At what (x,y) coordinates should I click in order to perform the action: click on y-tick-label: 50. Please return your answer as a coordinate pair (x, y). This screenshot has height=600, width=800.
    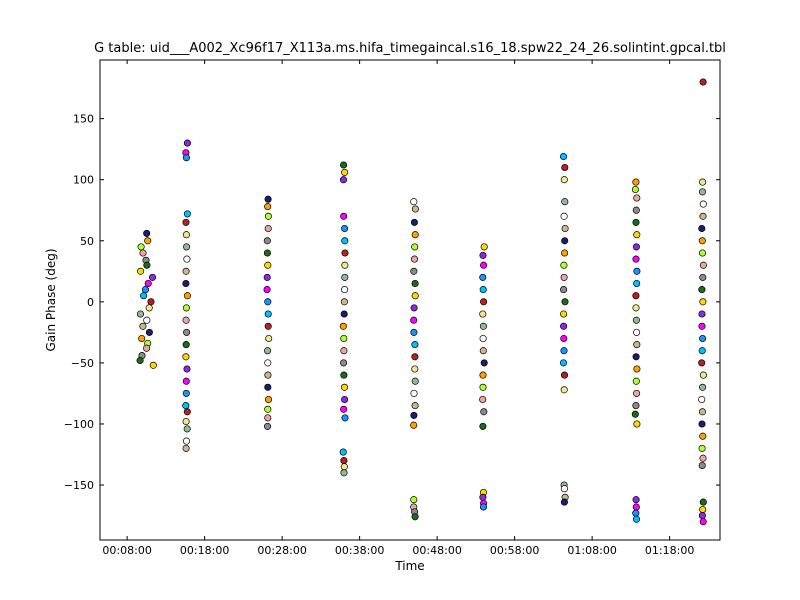
    Looking at the image, I should click on (87, 241).